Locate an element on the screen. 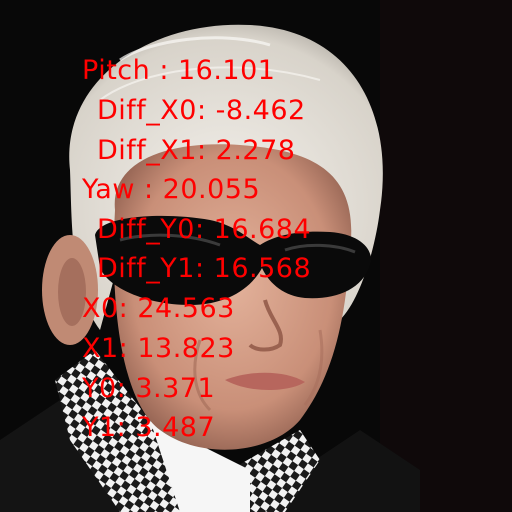 This screenshot has height=512, width=512. y1-readout: Y1: 3.487 is located at coordinates (149, 427).